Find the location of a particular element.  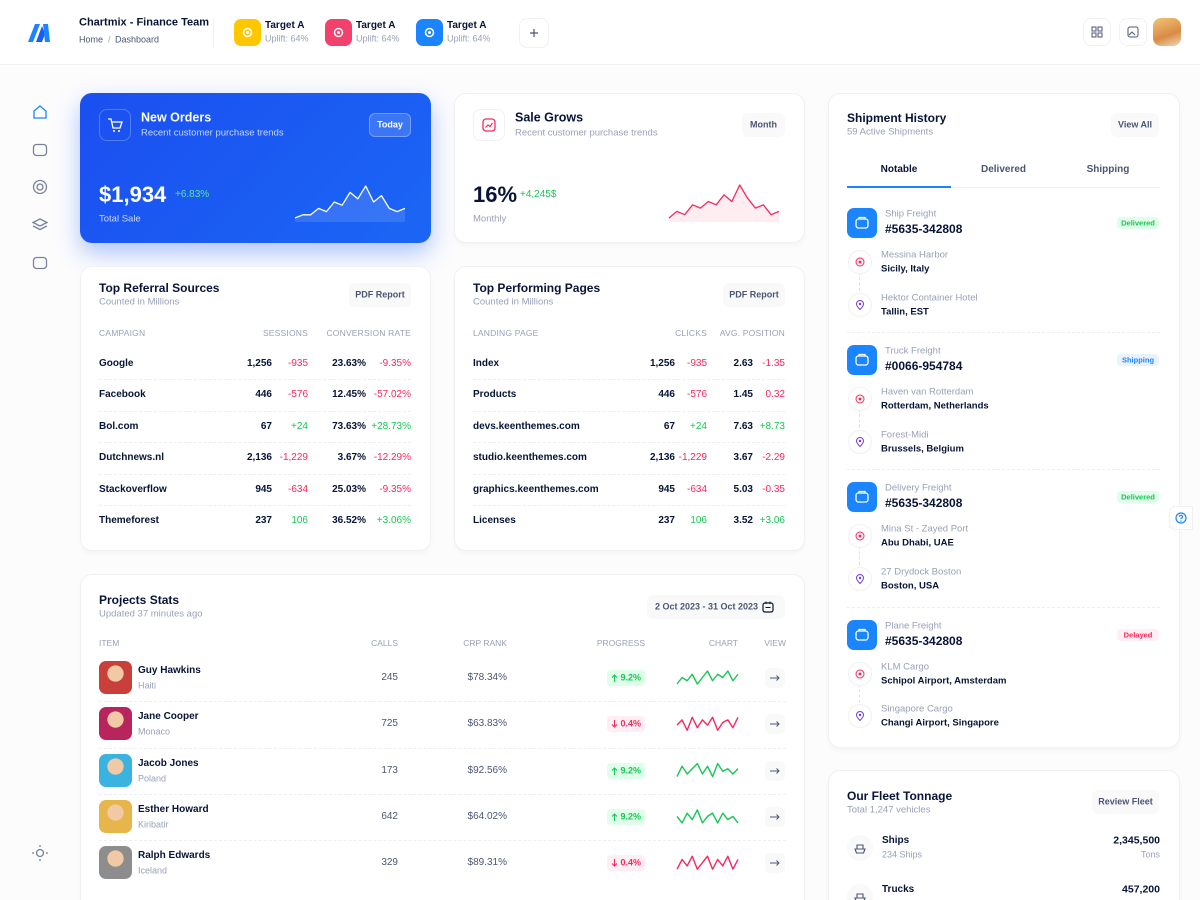

user-avatar is located at coordinates (1167, 32).